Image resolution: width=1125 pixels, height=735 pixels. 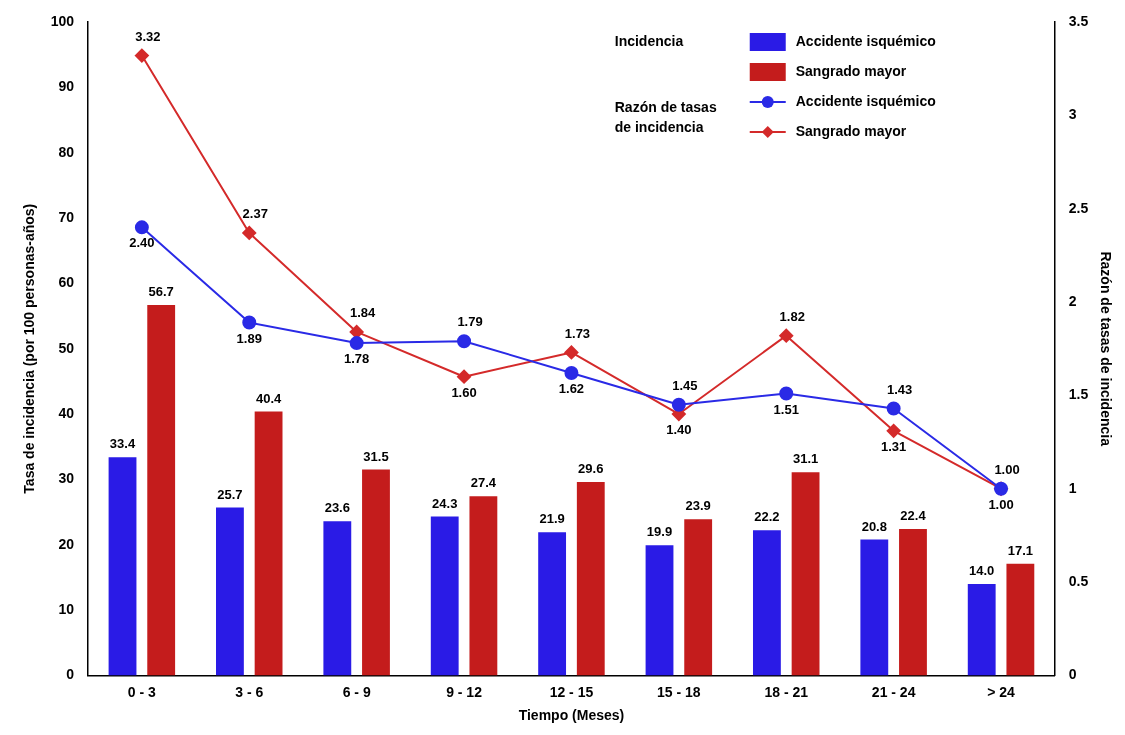 What do you see at coordinates (142, 691) in the screenshot?
I see `x-tick-label: 0 - 3` at bounding box center [142, 691].